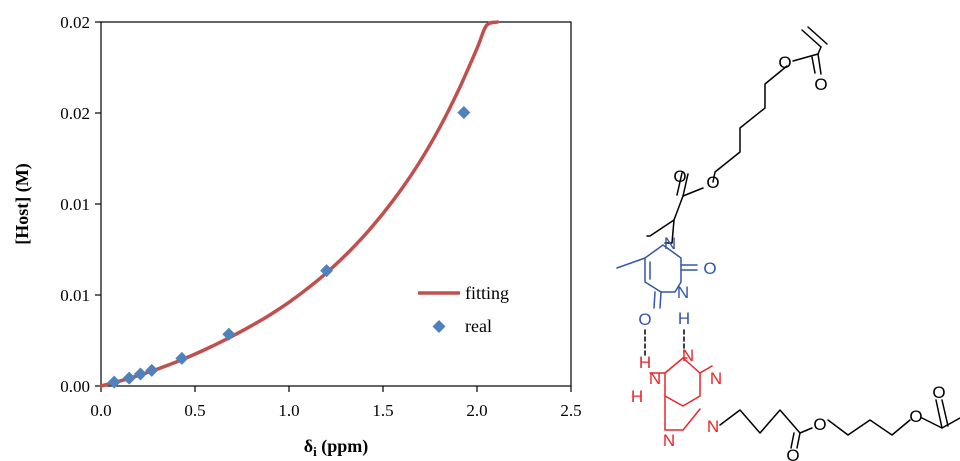  What do you see at coordinates (476, 410) in the screenshot?
I see `x-tick-label-4: 2.0` at bounding box center [476, 410].